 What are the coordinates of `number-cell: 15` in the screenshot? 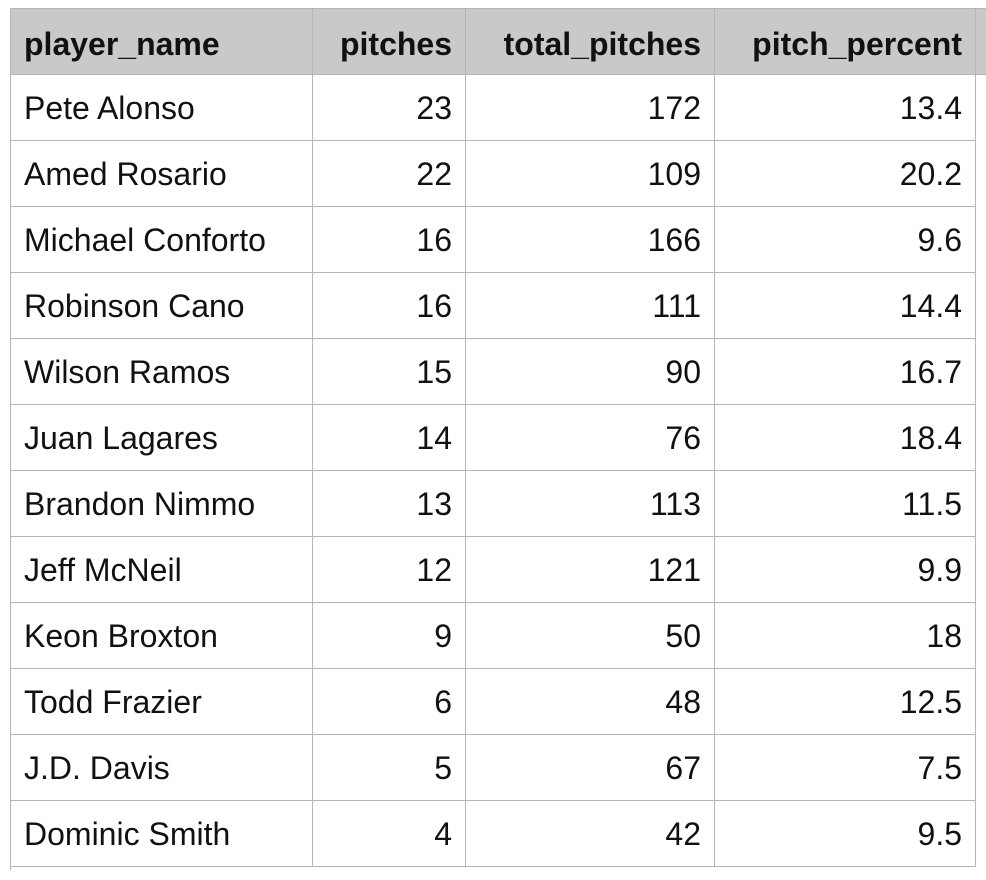 It's located at (389, 372).